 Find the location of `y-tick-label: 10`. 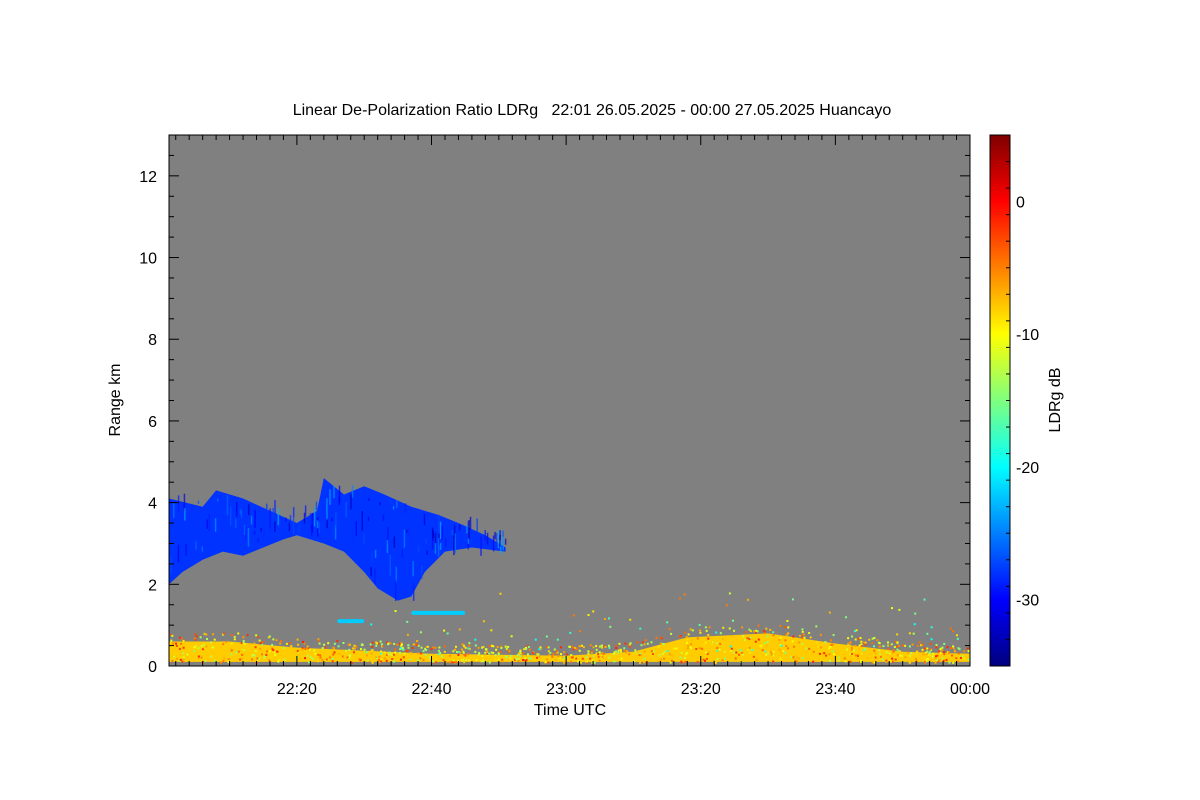

y-tick-label: 10 is located at coordinates (148, 259).